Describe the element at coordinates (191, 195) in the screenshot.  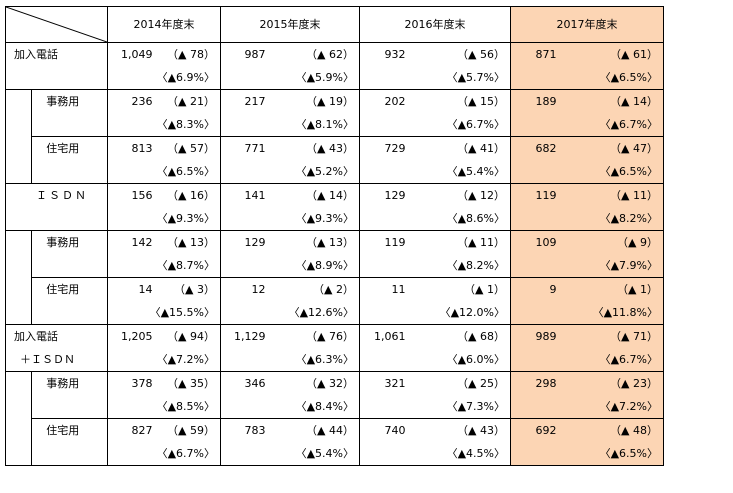
I see `change-cell: （▲ 16）` at that location.